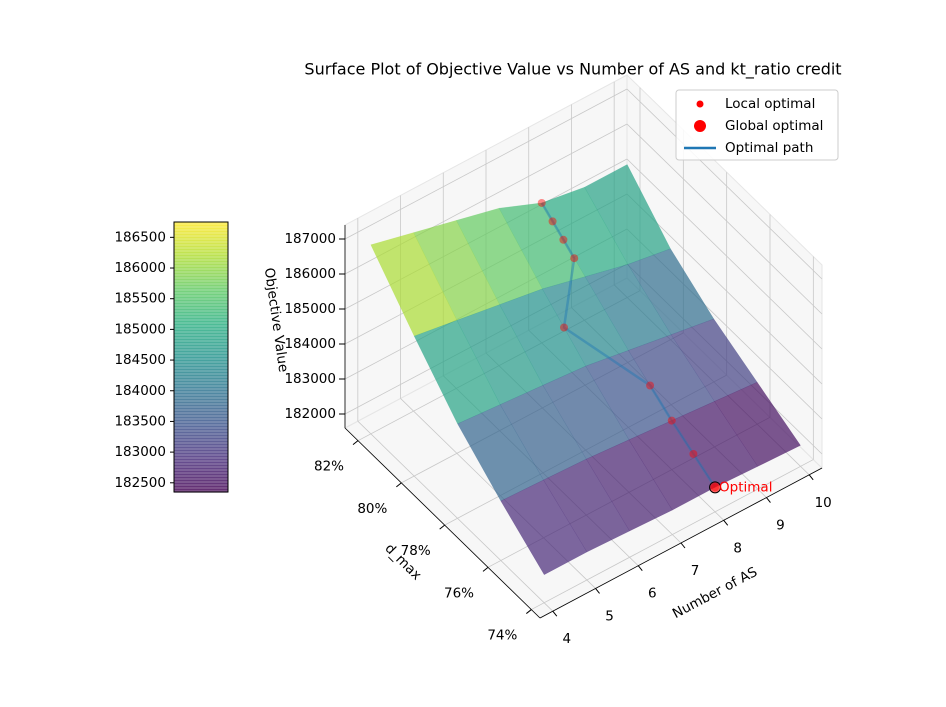 This screenshot has width=946, height=707. I want to click on colorbar-tick-label: 185500, so click(140, 299).